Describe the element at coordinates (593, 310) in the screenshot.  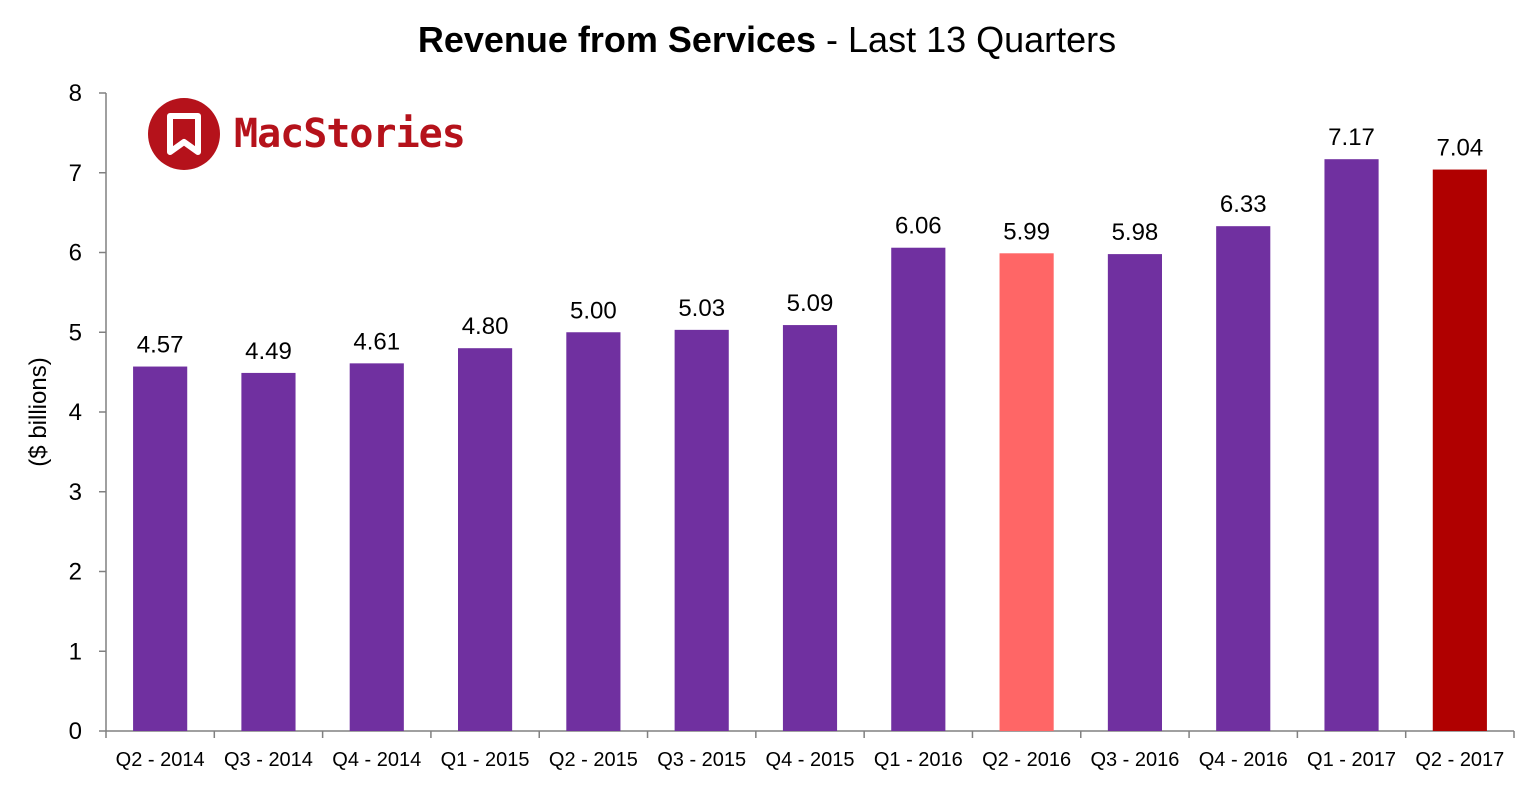
I see `data-label: 5.00` at that location.